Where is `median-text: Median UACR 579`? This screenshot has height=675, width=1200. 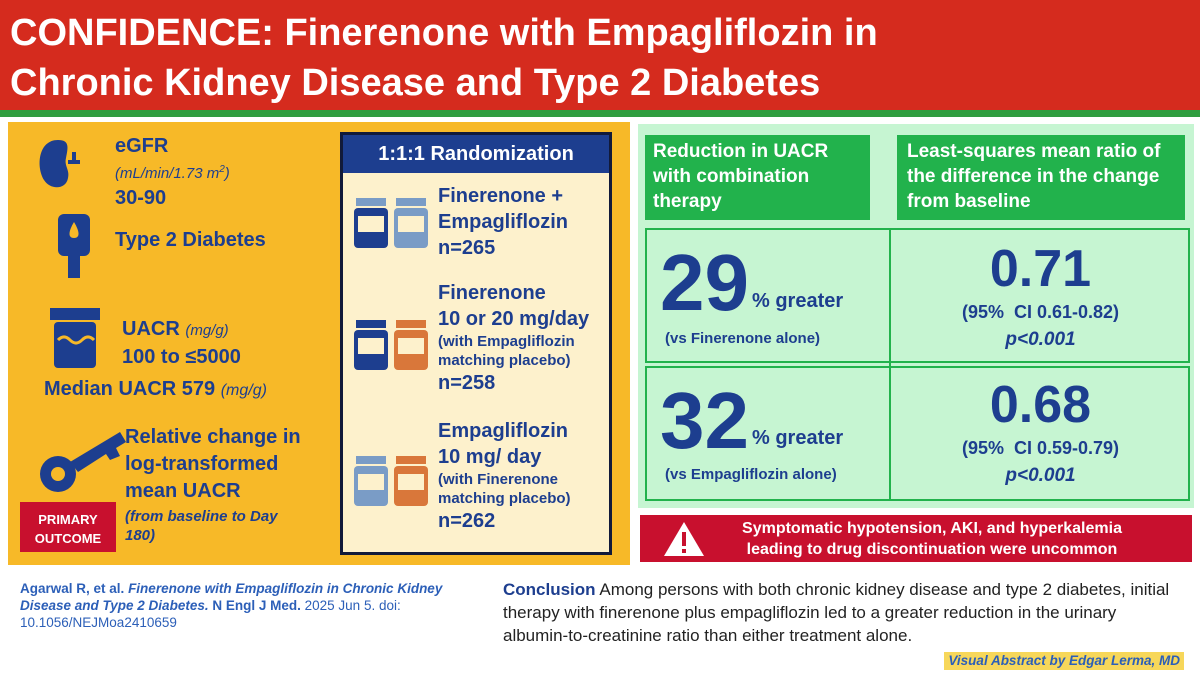 median-text: Median UACR 579 is located at coordinates (130, 389).